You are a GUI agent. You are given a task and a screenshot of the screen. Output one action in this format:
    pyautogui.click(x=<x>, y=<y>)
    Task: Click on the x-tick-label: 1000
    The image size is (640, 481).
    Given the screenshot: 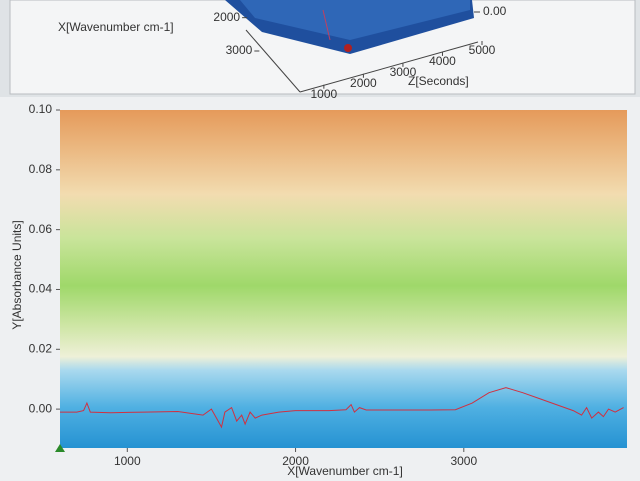 What is the action you would take?
    pyautogui.click(x=127, y=461)
    